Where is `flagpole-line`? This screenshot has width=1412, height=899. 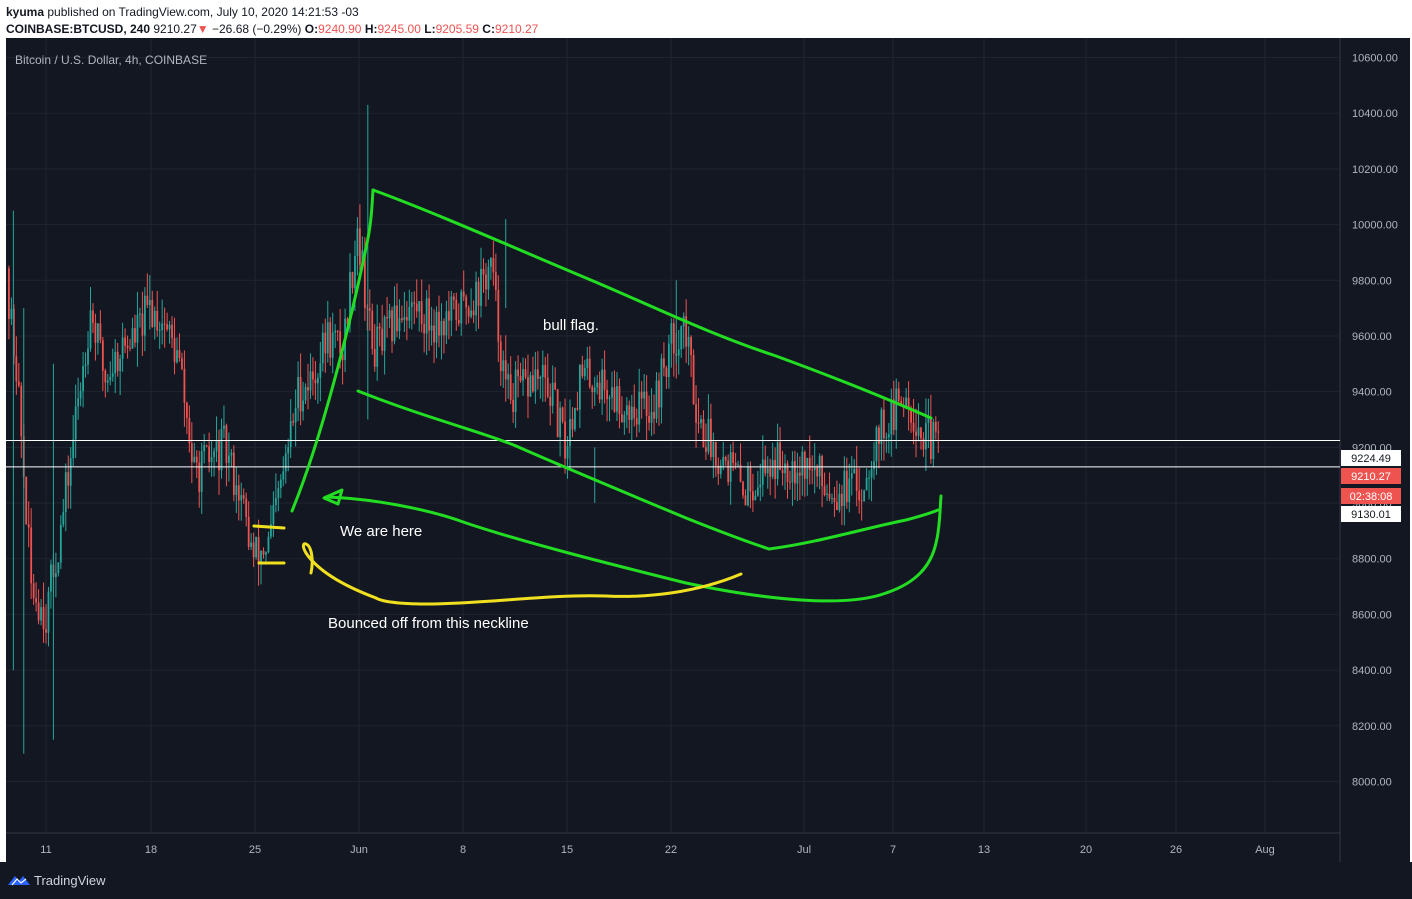 flagpole-line is located at coordinates (332, 350).